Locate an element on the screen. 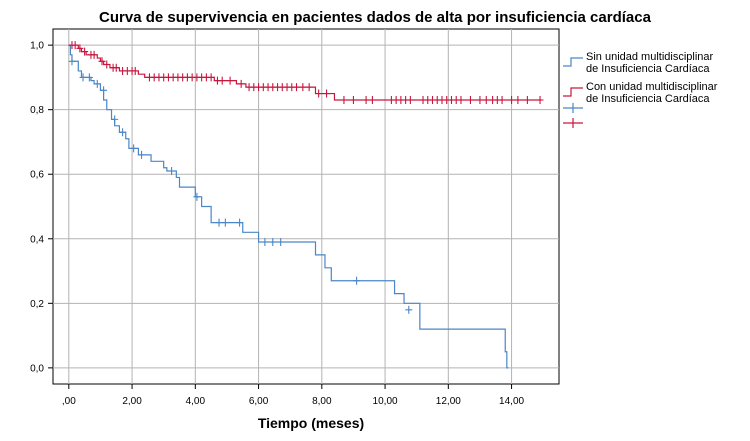  survival-series is located at coordinates (306, 72).